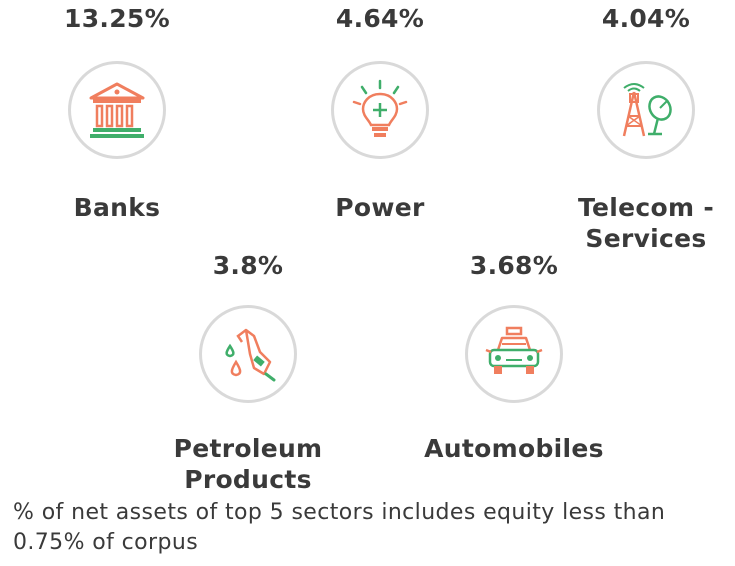 The image size is (735, 566). Describe the element at coordinates (646, 238) in the screenshot. I see `sector-name-line2: Services` at that location.